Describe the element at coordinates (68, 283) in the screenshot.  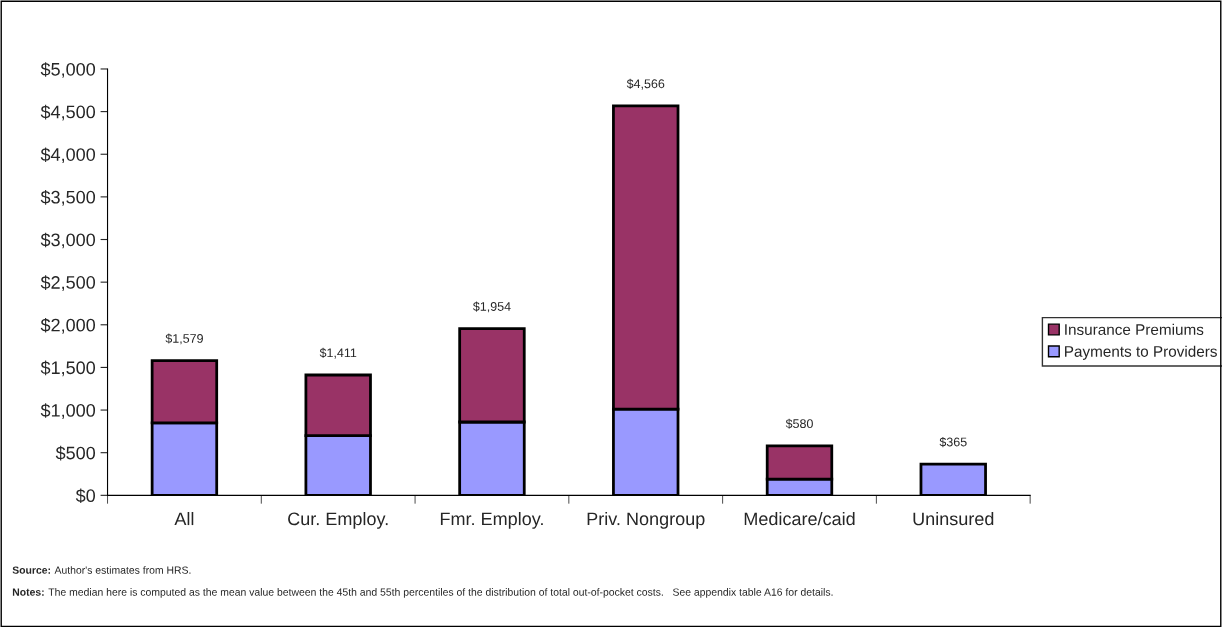
I see `y-tick-label: $2,500` at that location.